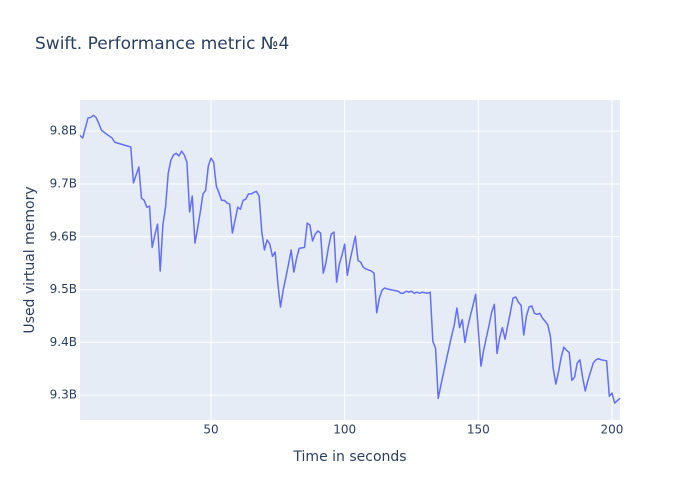 The height and width of the screenshot is (500, 700). I want to click on x-tick-label: 200, so click(612, 430).